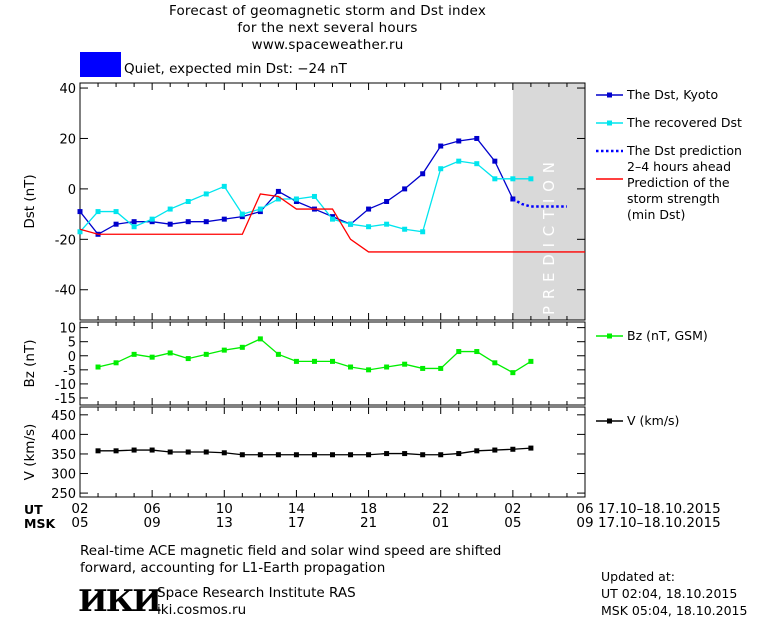 The image size is (760, 620). What do you see at coordinates (672, 94) in the screenshot?
I see `legend-label: The Dst, Kyoto` at bounding box center [672, 94].